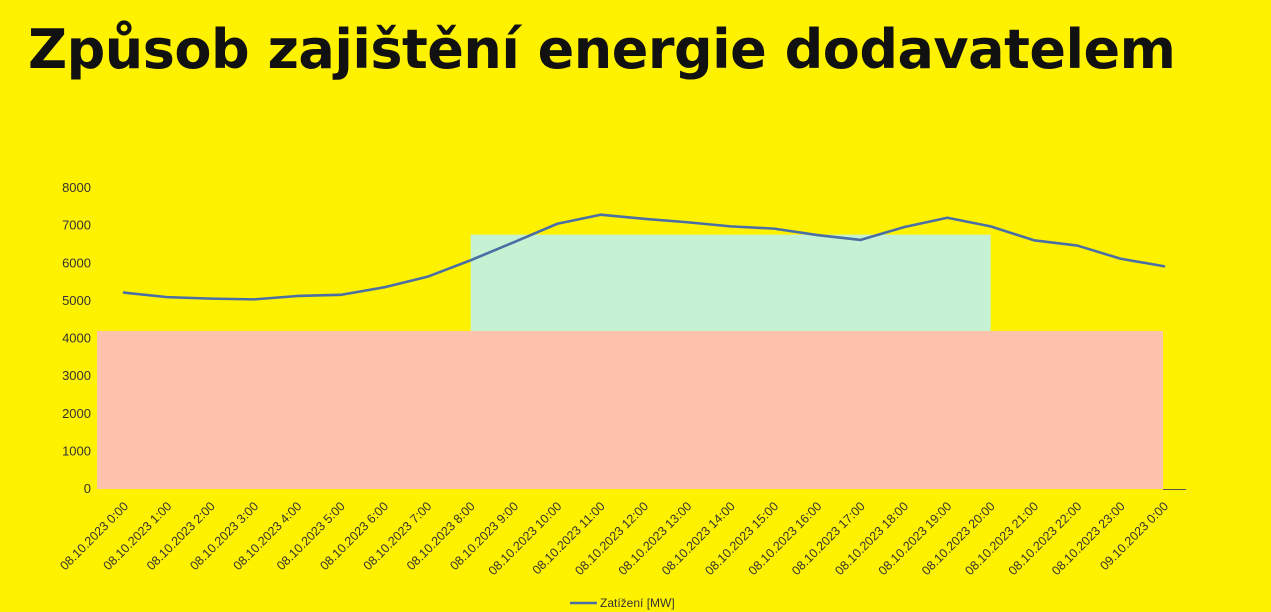 The image size is (1271, 612). I want to click on x-tick-label: 08.10.2023 15:00, so click(741, 538).